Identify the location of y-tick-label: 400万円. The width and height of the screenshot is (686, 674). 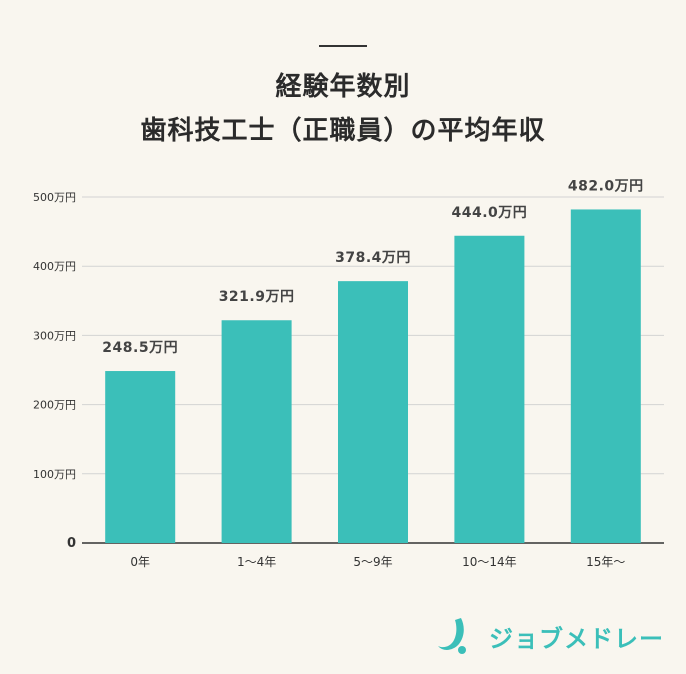
(54, 266).